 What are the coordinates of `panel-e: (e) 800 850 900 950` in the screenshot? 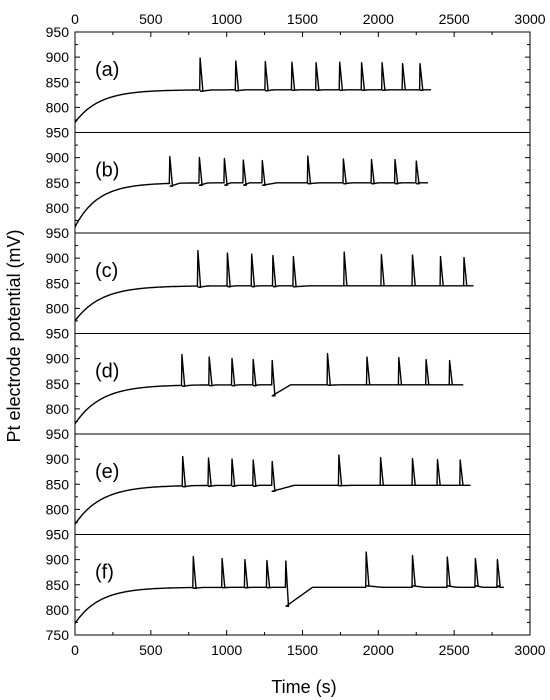 It's located at (288, 480).